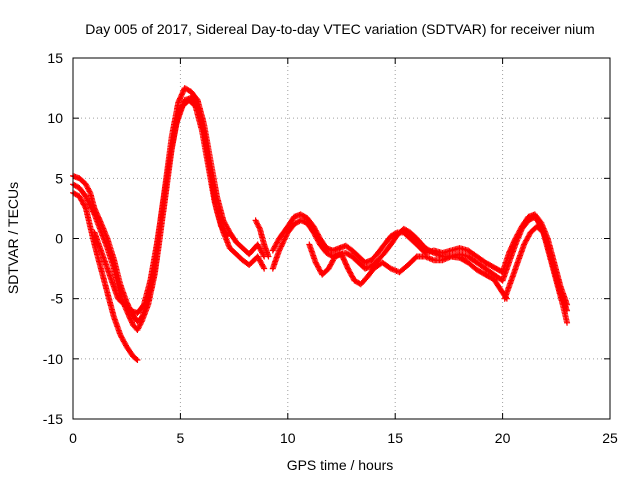  Describe the element at coordinates (13, 238) in the screenshot. I see `y-axis-label: SDTVAR / TECUs` at that location.